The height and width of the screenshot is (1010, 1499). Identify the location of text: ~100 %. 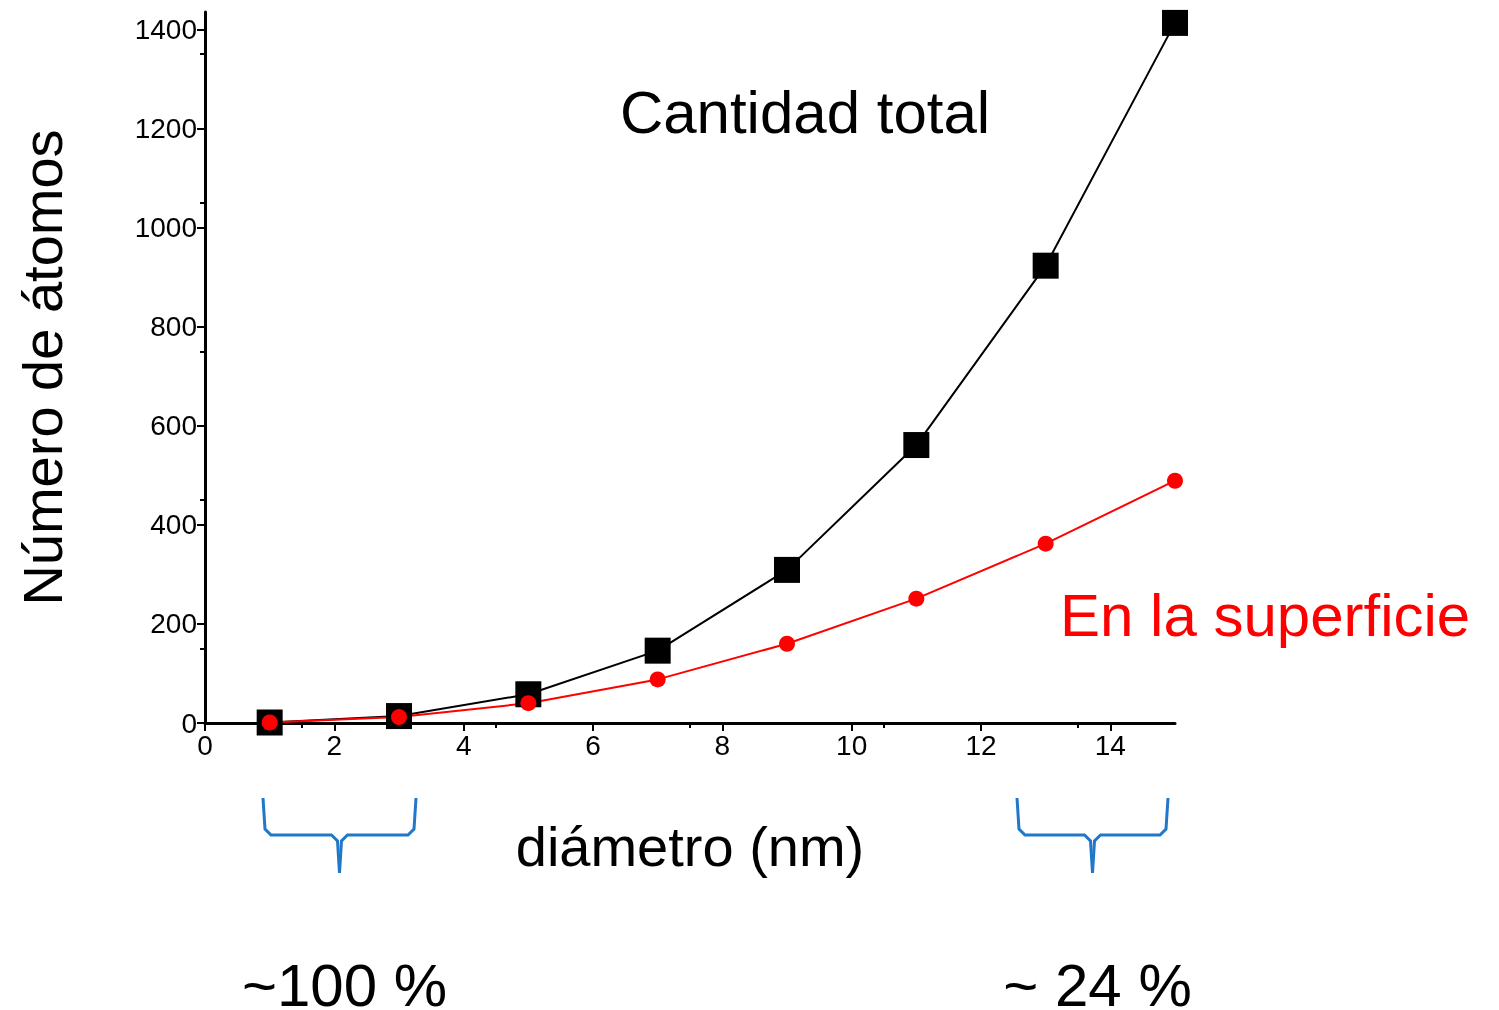
(344, 980).